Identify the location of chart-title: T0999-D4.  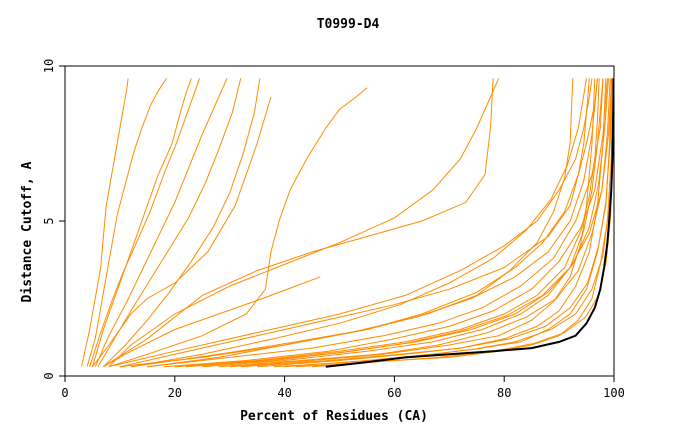
(348, 24).